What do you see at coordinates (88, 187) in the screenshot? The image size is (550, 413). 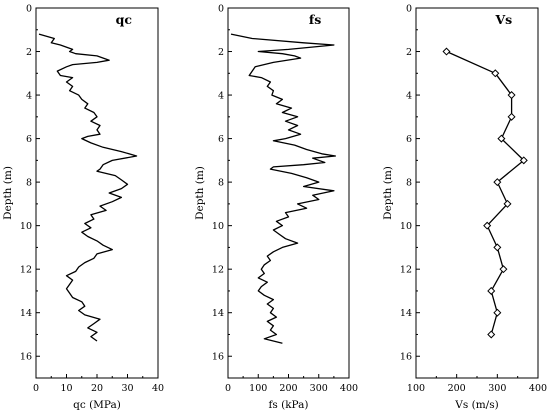 I see `series-line-qc` at bounding box center [88, 187].